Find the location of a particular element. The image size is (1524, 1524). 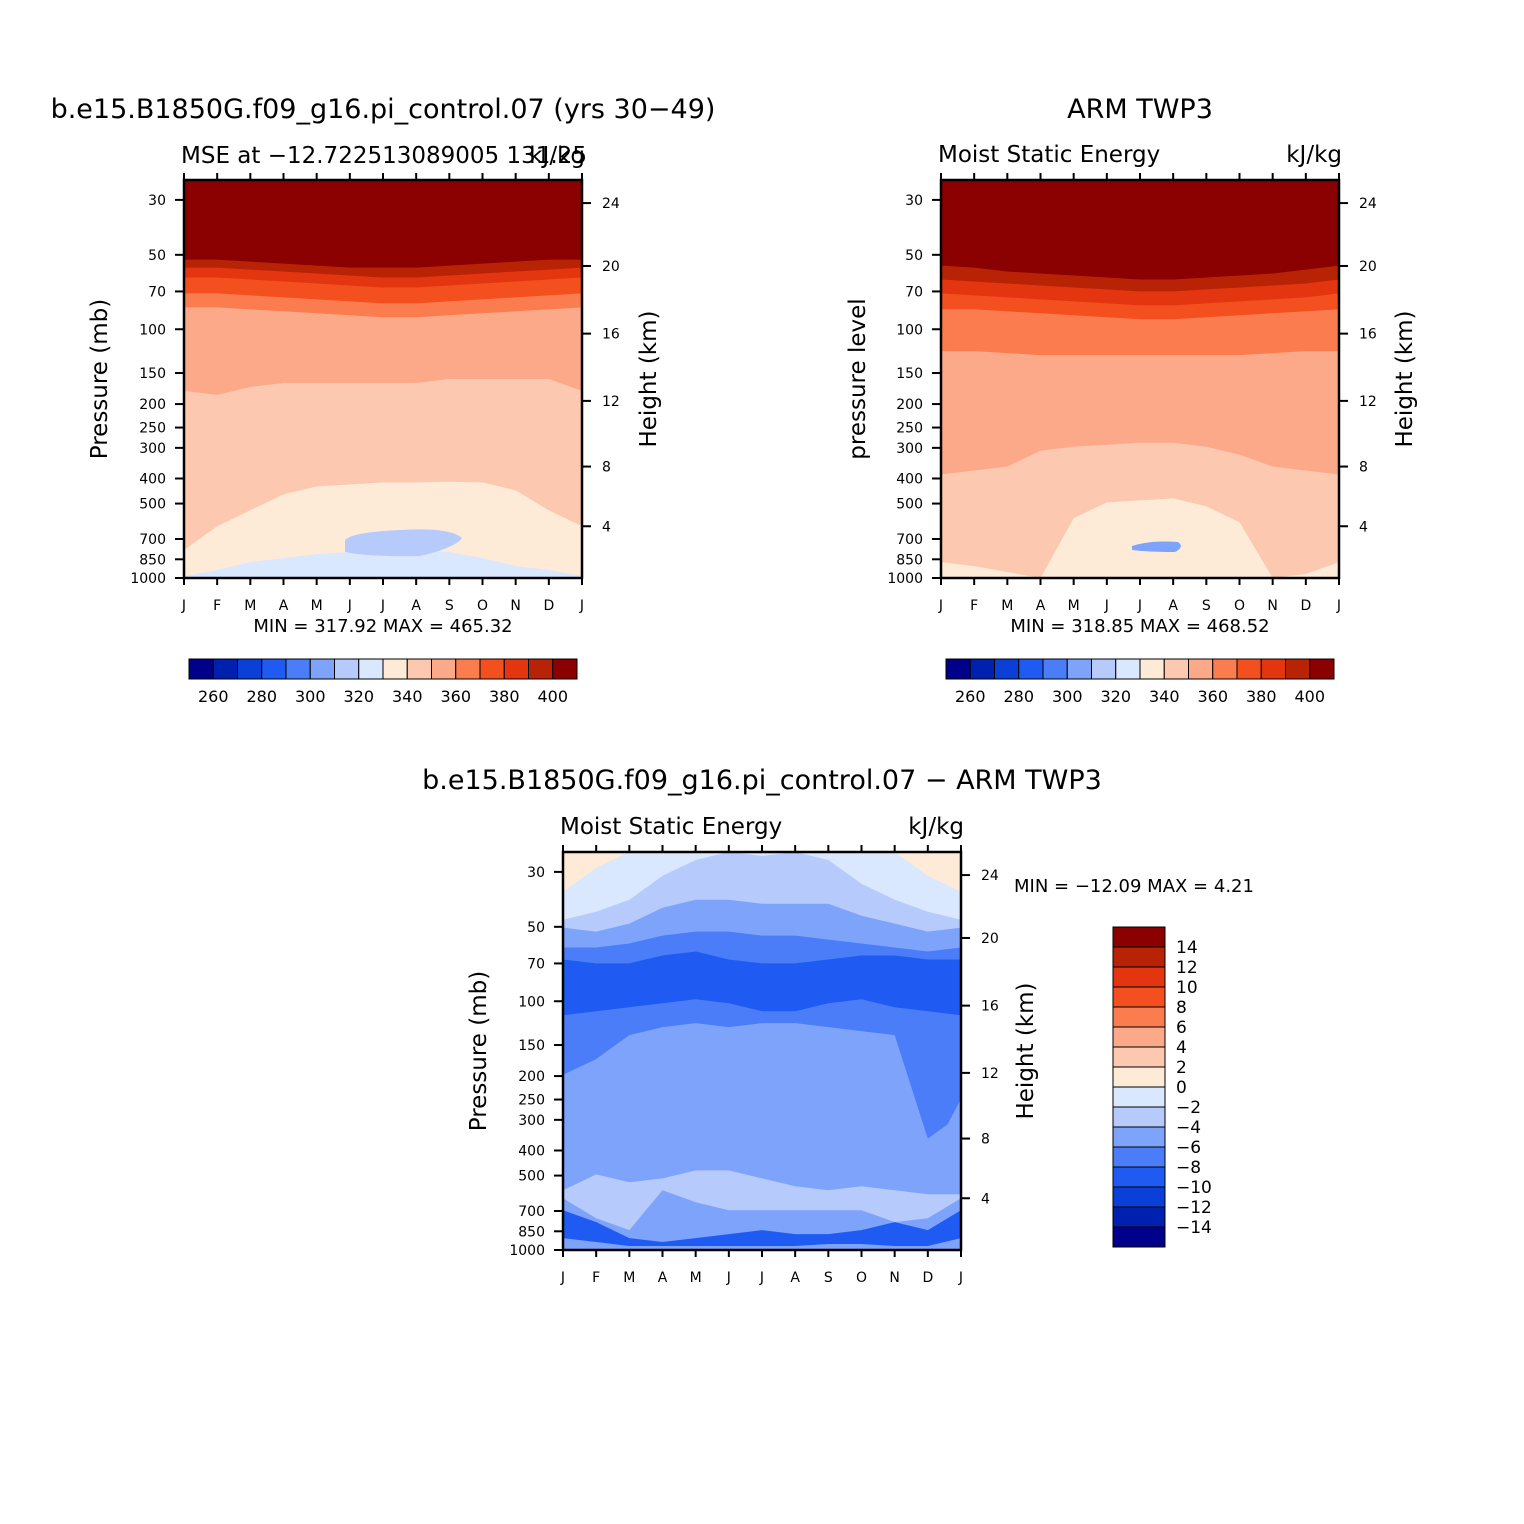

colorbar-label: 8 is located at coordinates (1181, 1008).